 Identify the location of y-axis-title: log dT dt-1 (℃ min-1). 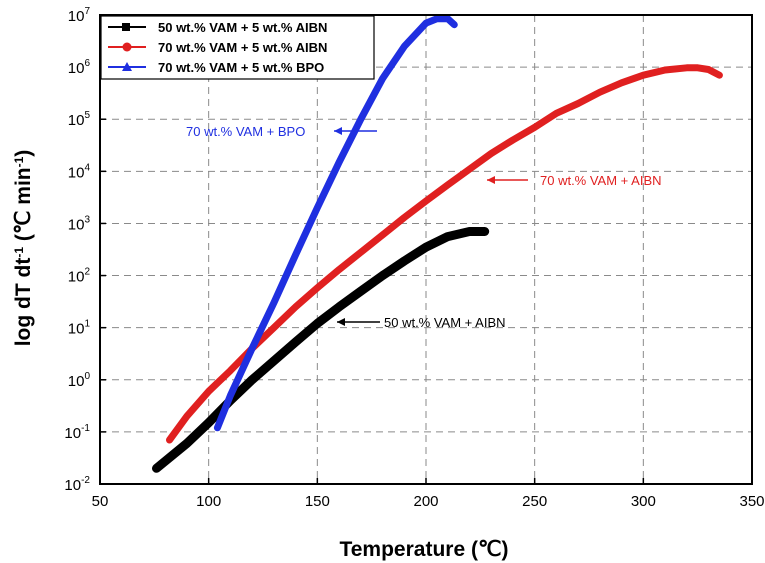
(23, 248).